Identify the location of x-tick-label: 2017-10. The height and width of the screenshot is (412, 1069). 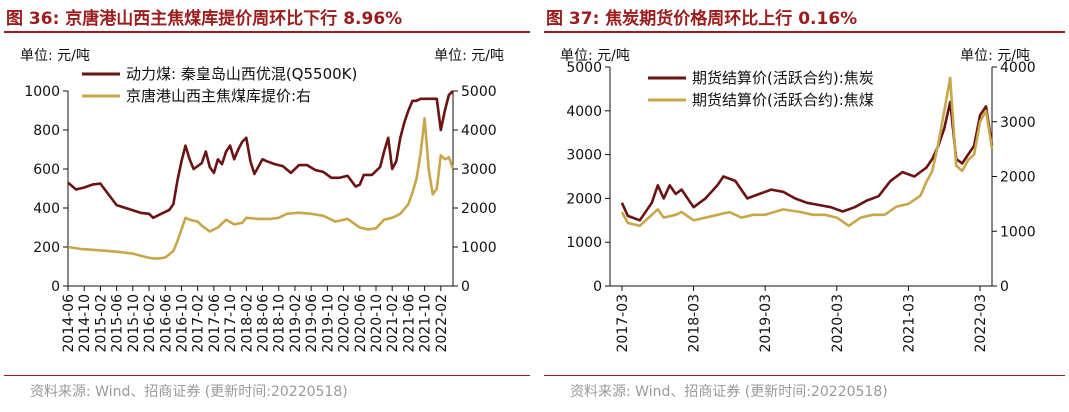
(231, 323).